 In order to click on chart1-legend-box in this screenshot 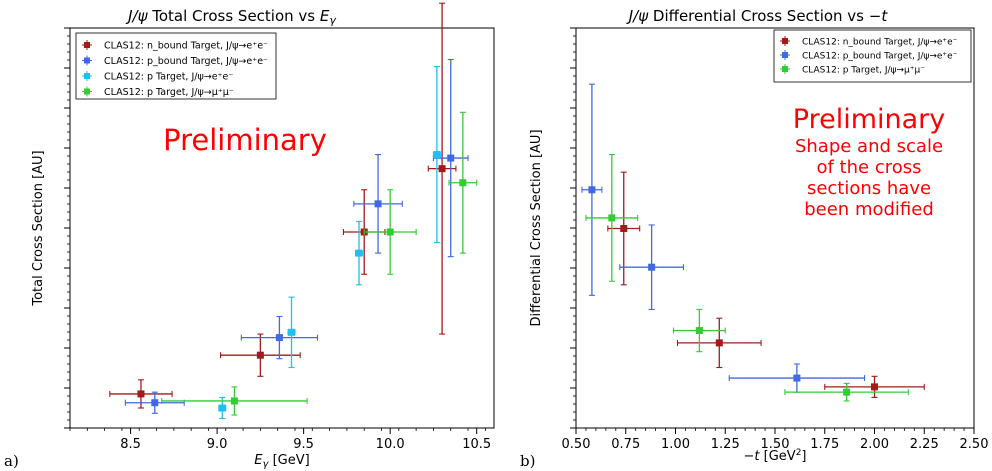, I will do `click(176, 66)`.